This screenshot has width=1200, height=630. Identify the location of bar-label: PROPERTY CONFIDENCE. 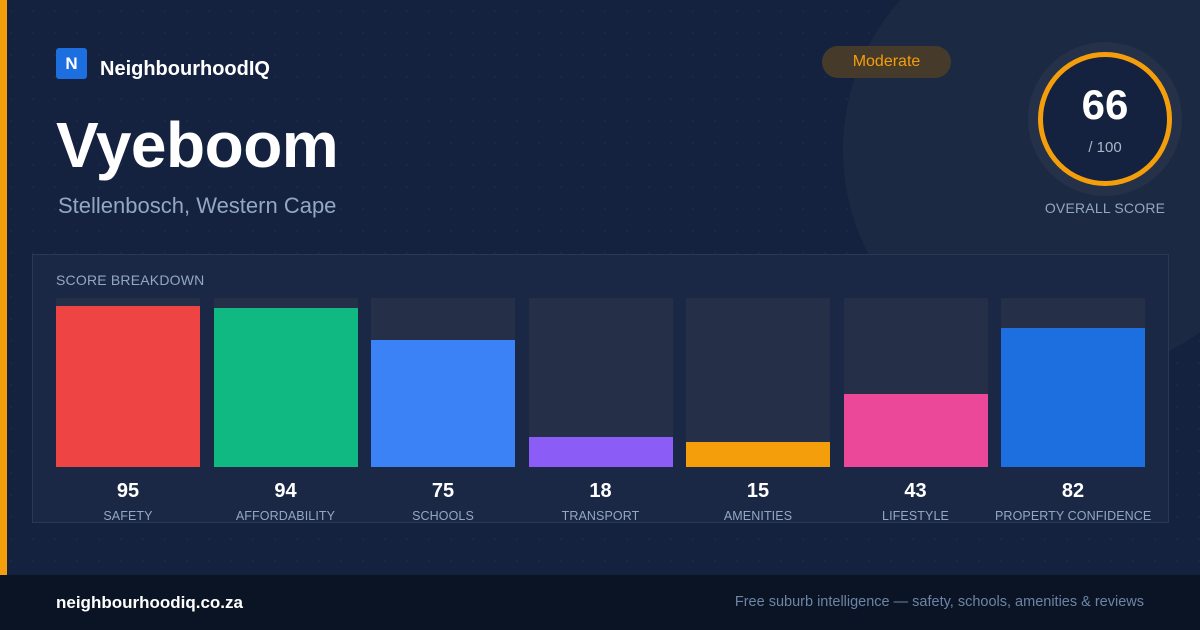
(1073, 516).